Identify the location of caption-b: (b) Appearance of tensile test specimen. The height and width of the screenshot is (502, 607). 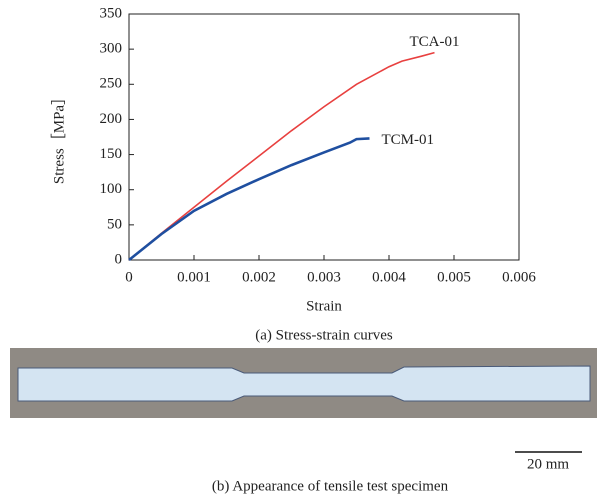
(330, 486).